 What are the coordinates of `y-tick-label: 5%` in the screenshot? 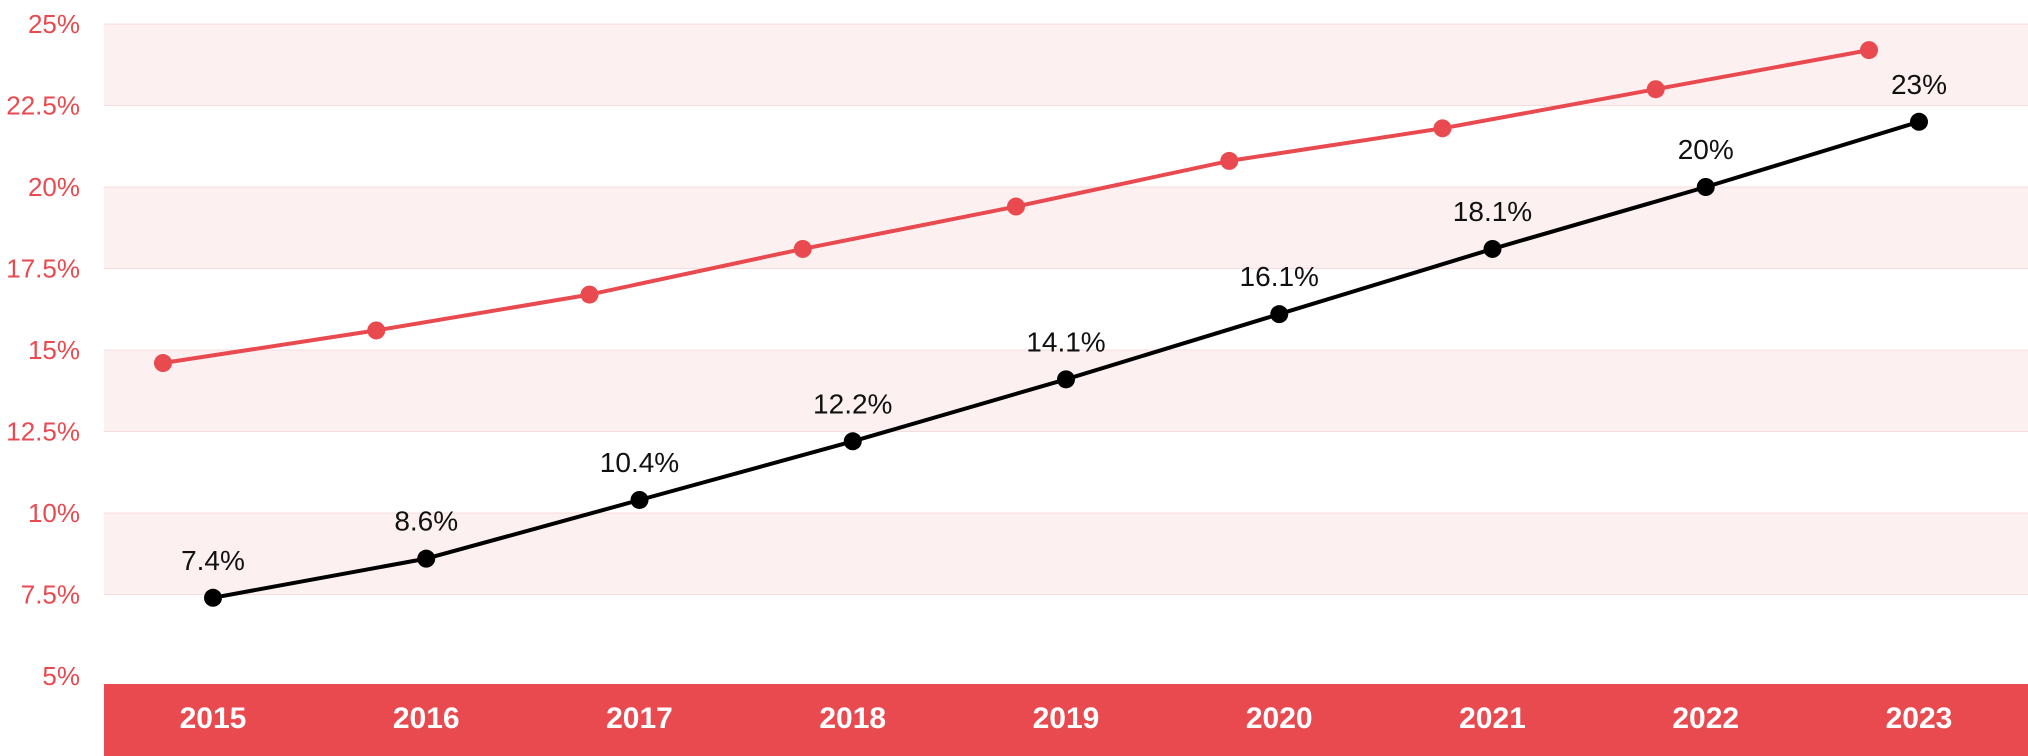 It's located at (61, 676).